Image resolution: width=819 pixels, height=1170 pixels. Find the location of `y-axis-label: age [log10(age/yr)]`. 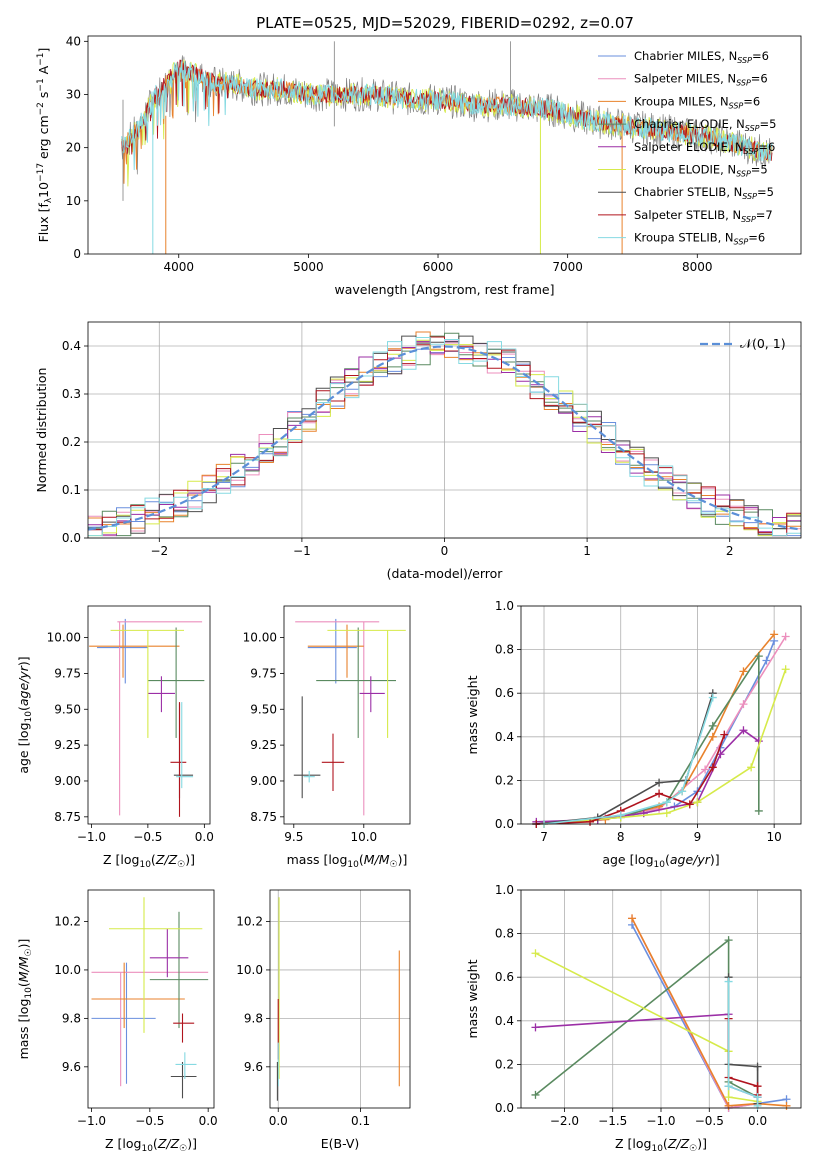

y-axis-label: age [log10(age/yr)] is located at coordinates (25, 714).